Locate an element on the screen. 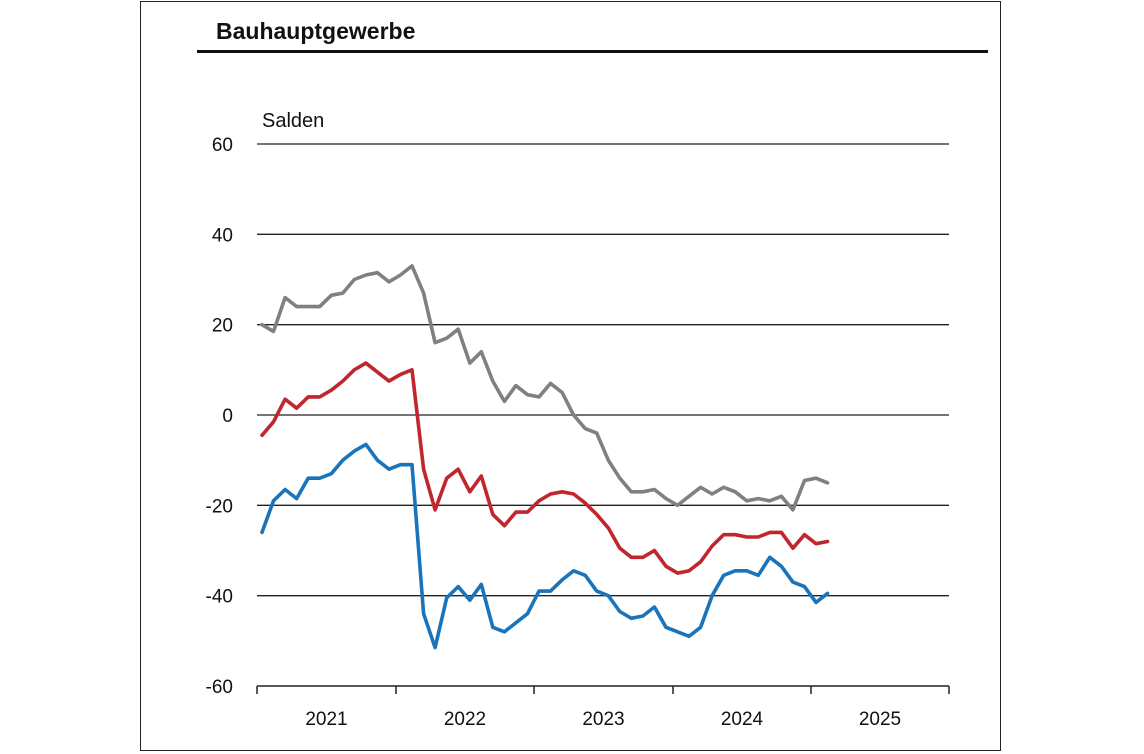 The width and height of the screenshot is (1144, 754). title-rule is located at coordinates (592, 51).